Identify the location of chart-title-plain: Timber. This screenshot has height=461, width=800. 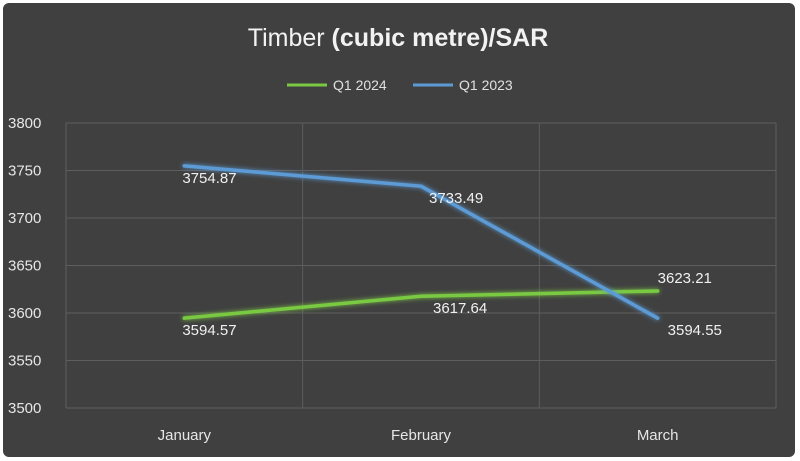
(290, 38).